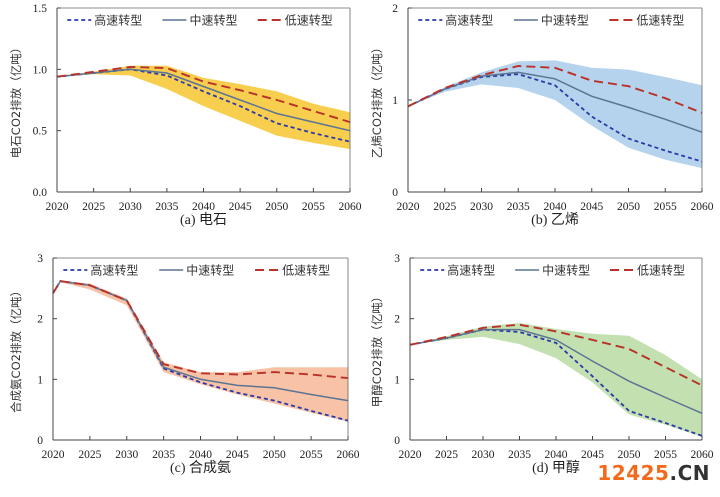  What do you see at coordinates (689, 473) in the screenshot?
I see `watermark-domain: .CN` at bounding box center [689, 473].